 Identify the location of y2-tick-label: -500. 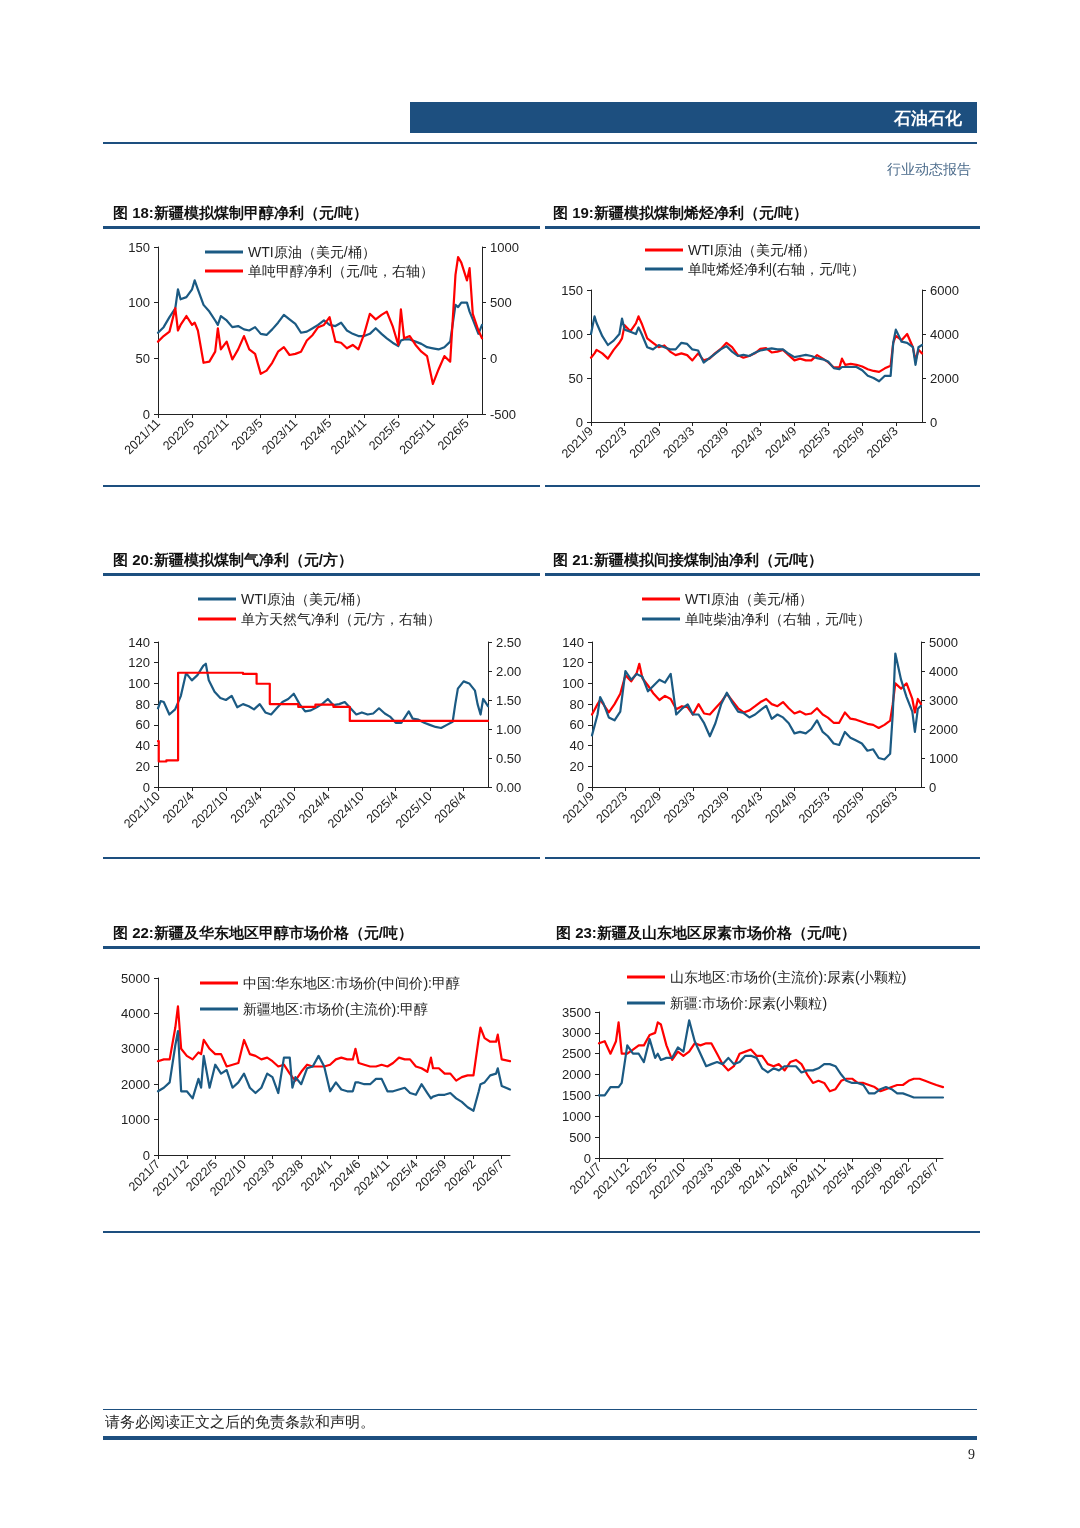
(503, 414).